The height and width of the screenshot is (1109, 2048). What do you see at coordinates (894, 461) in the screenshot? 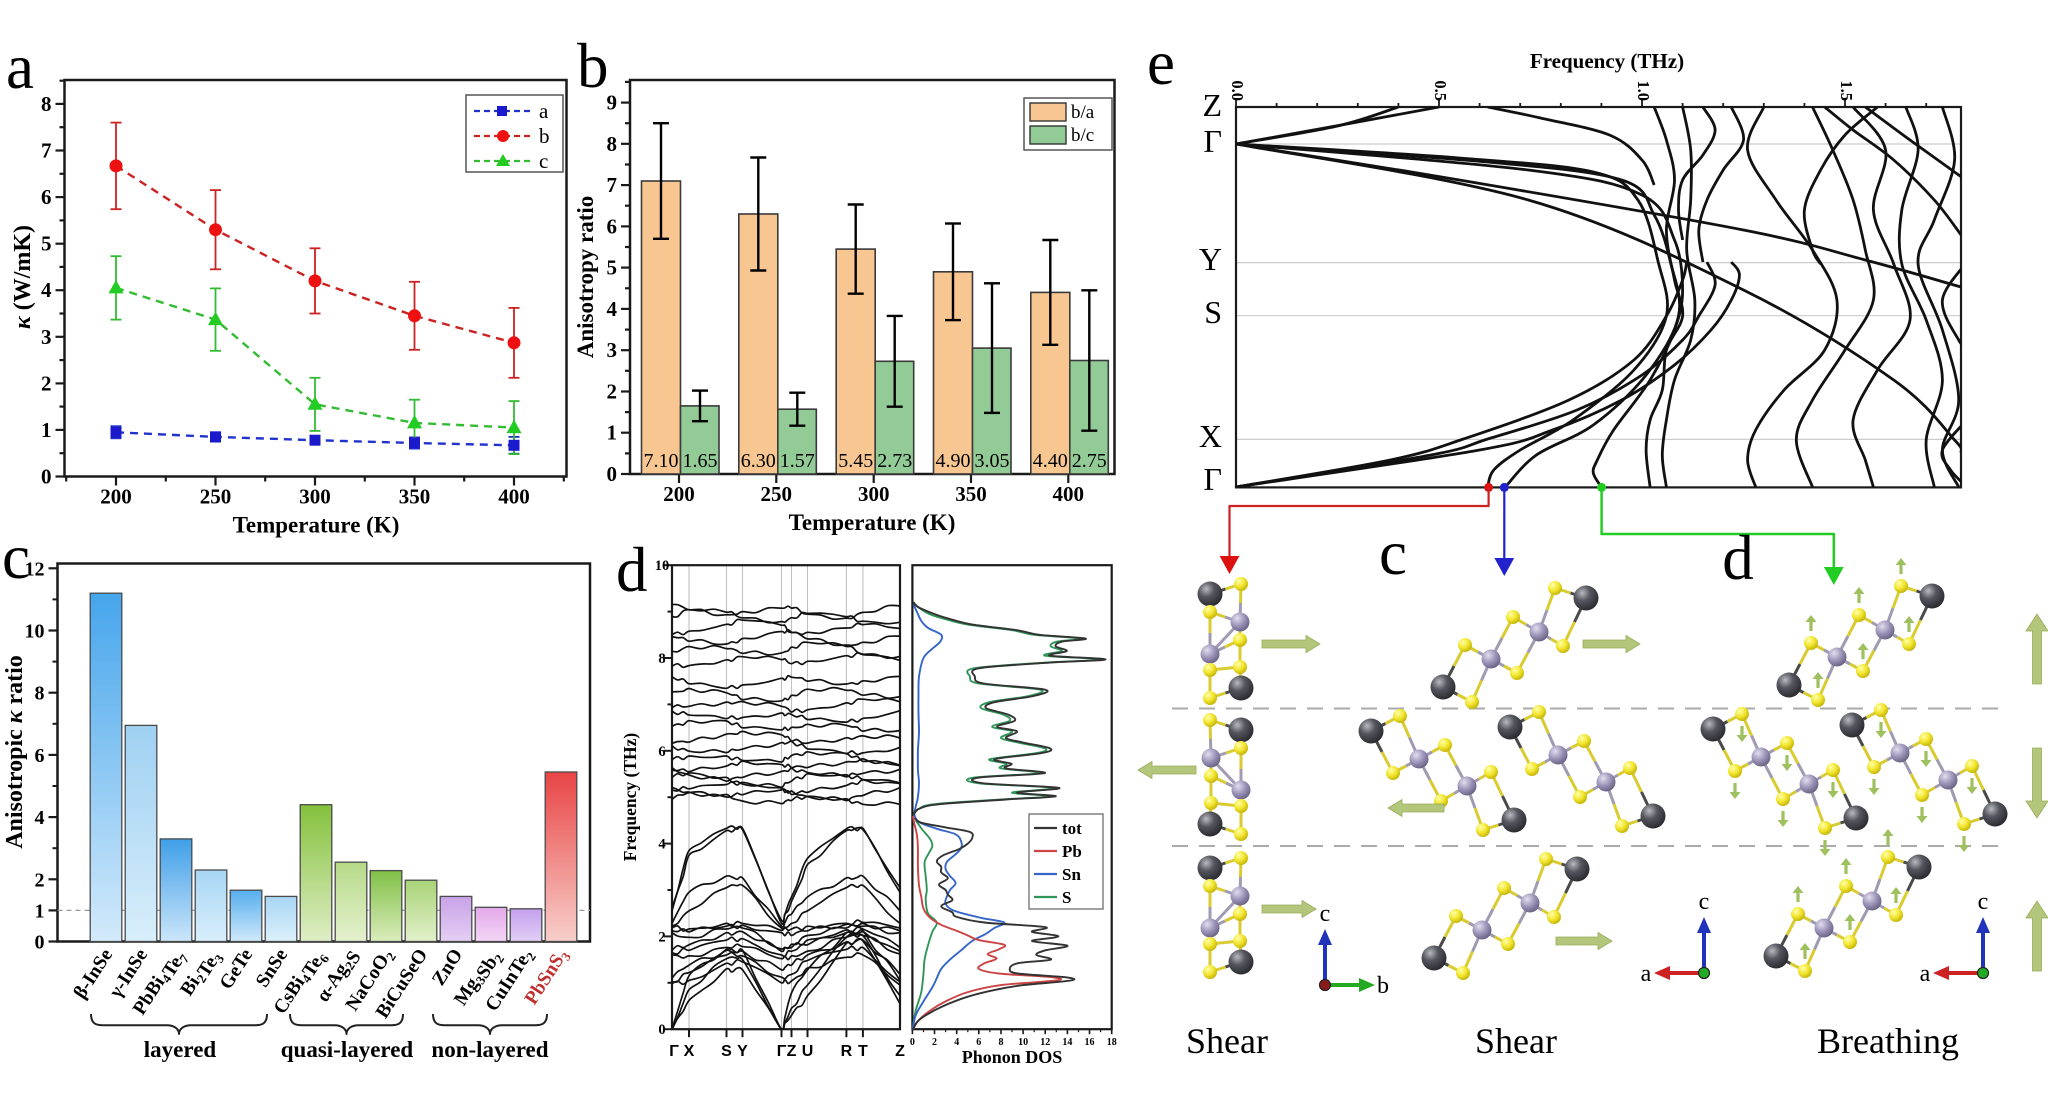
I see `svg-text: 2.73` at bounding box center [894, 461].